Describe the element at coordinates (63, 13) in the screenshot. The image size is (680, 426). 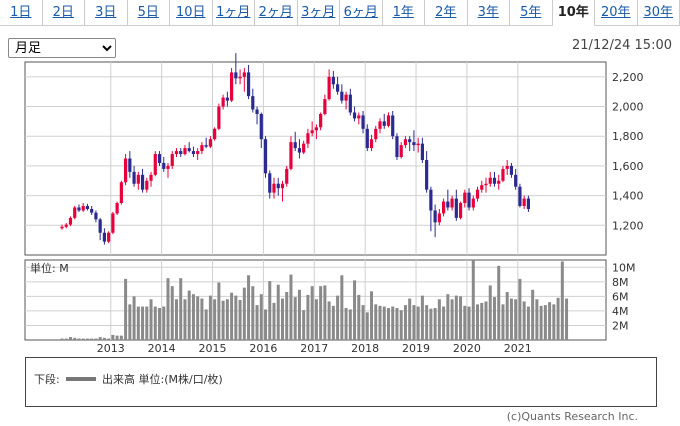
I see `tab-1: 2日` at that location.